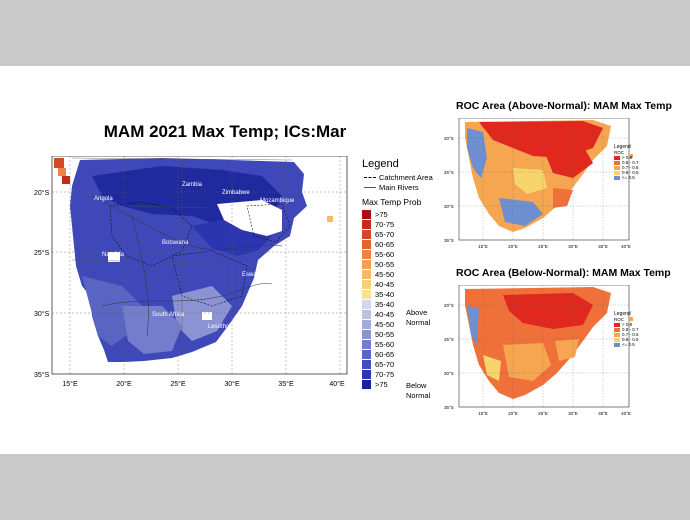 Image resolution: width=690 pixels, height=520 pixels. I want to click on roc-below-lon-25e: 25°E, so click(543, 413).